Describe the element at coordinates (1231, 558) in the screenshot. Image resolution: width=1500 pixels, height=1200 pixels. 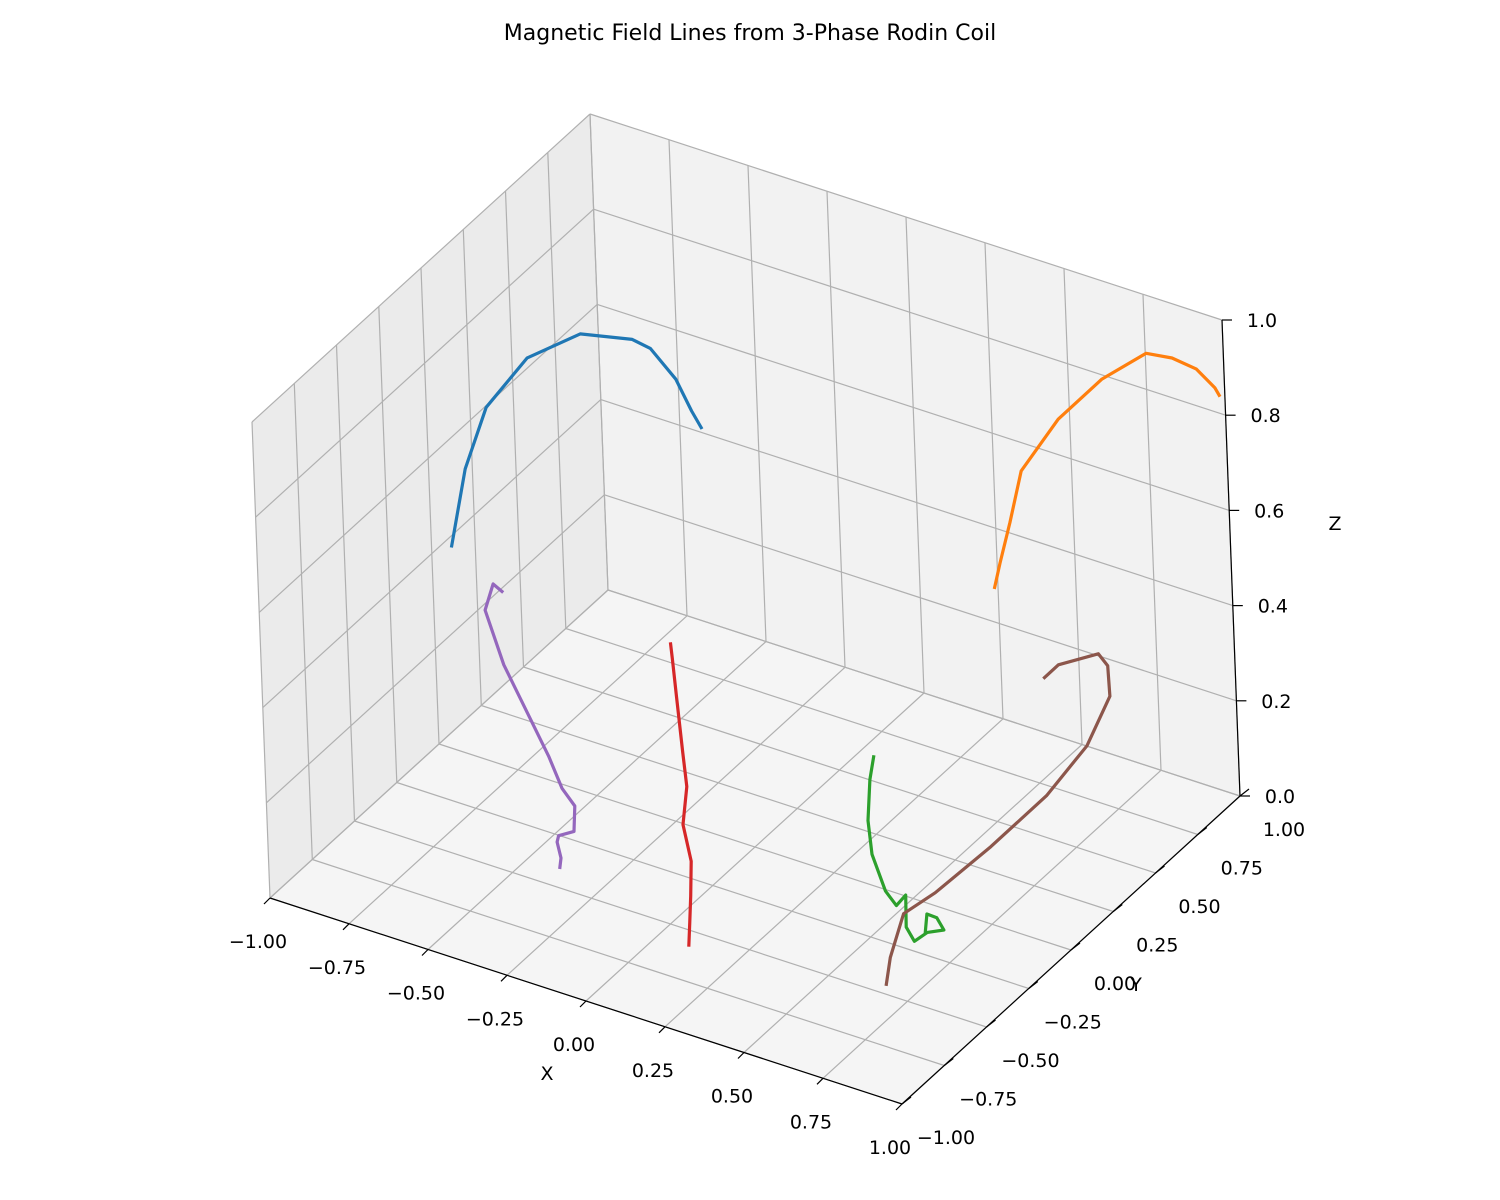
I see `z-axis-line` at that location.